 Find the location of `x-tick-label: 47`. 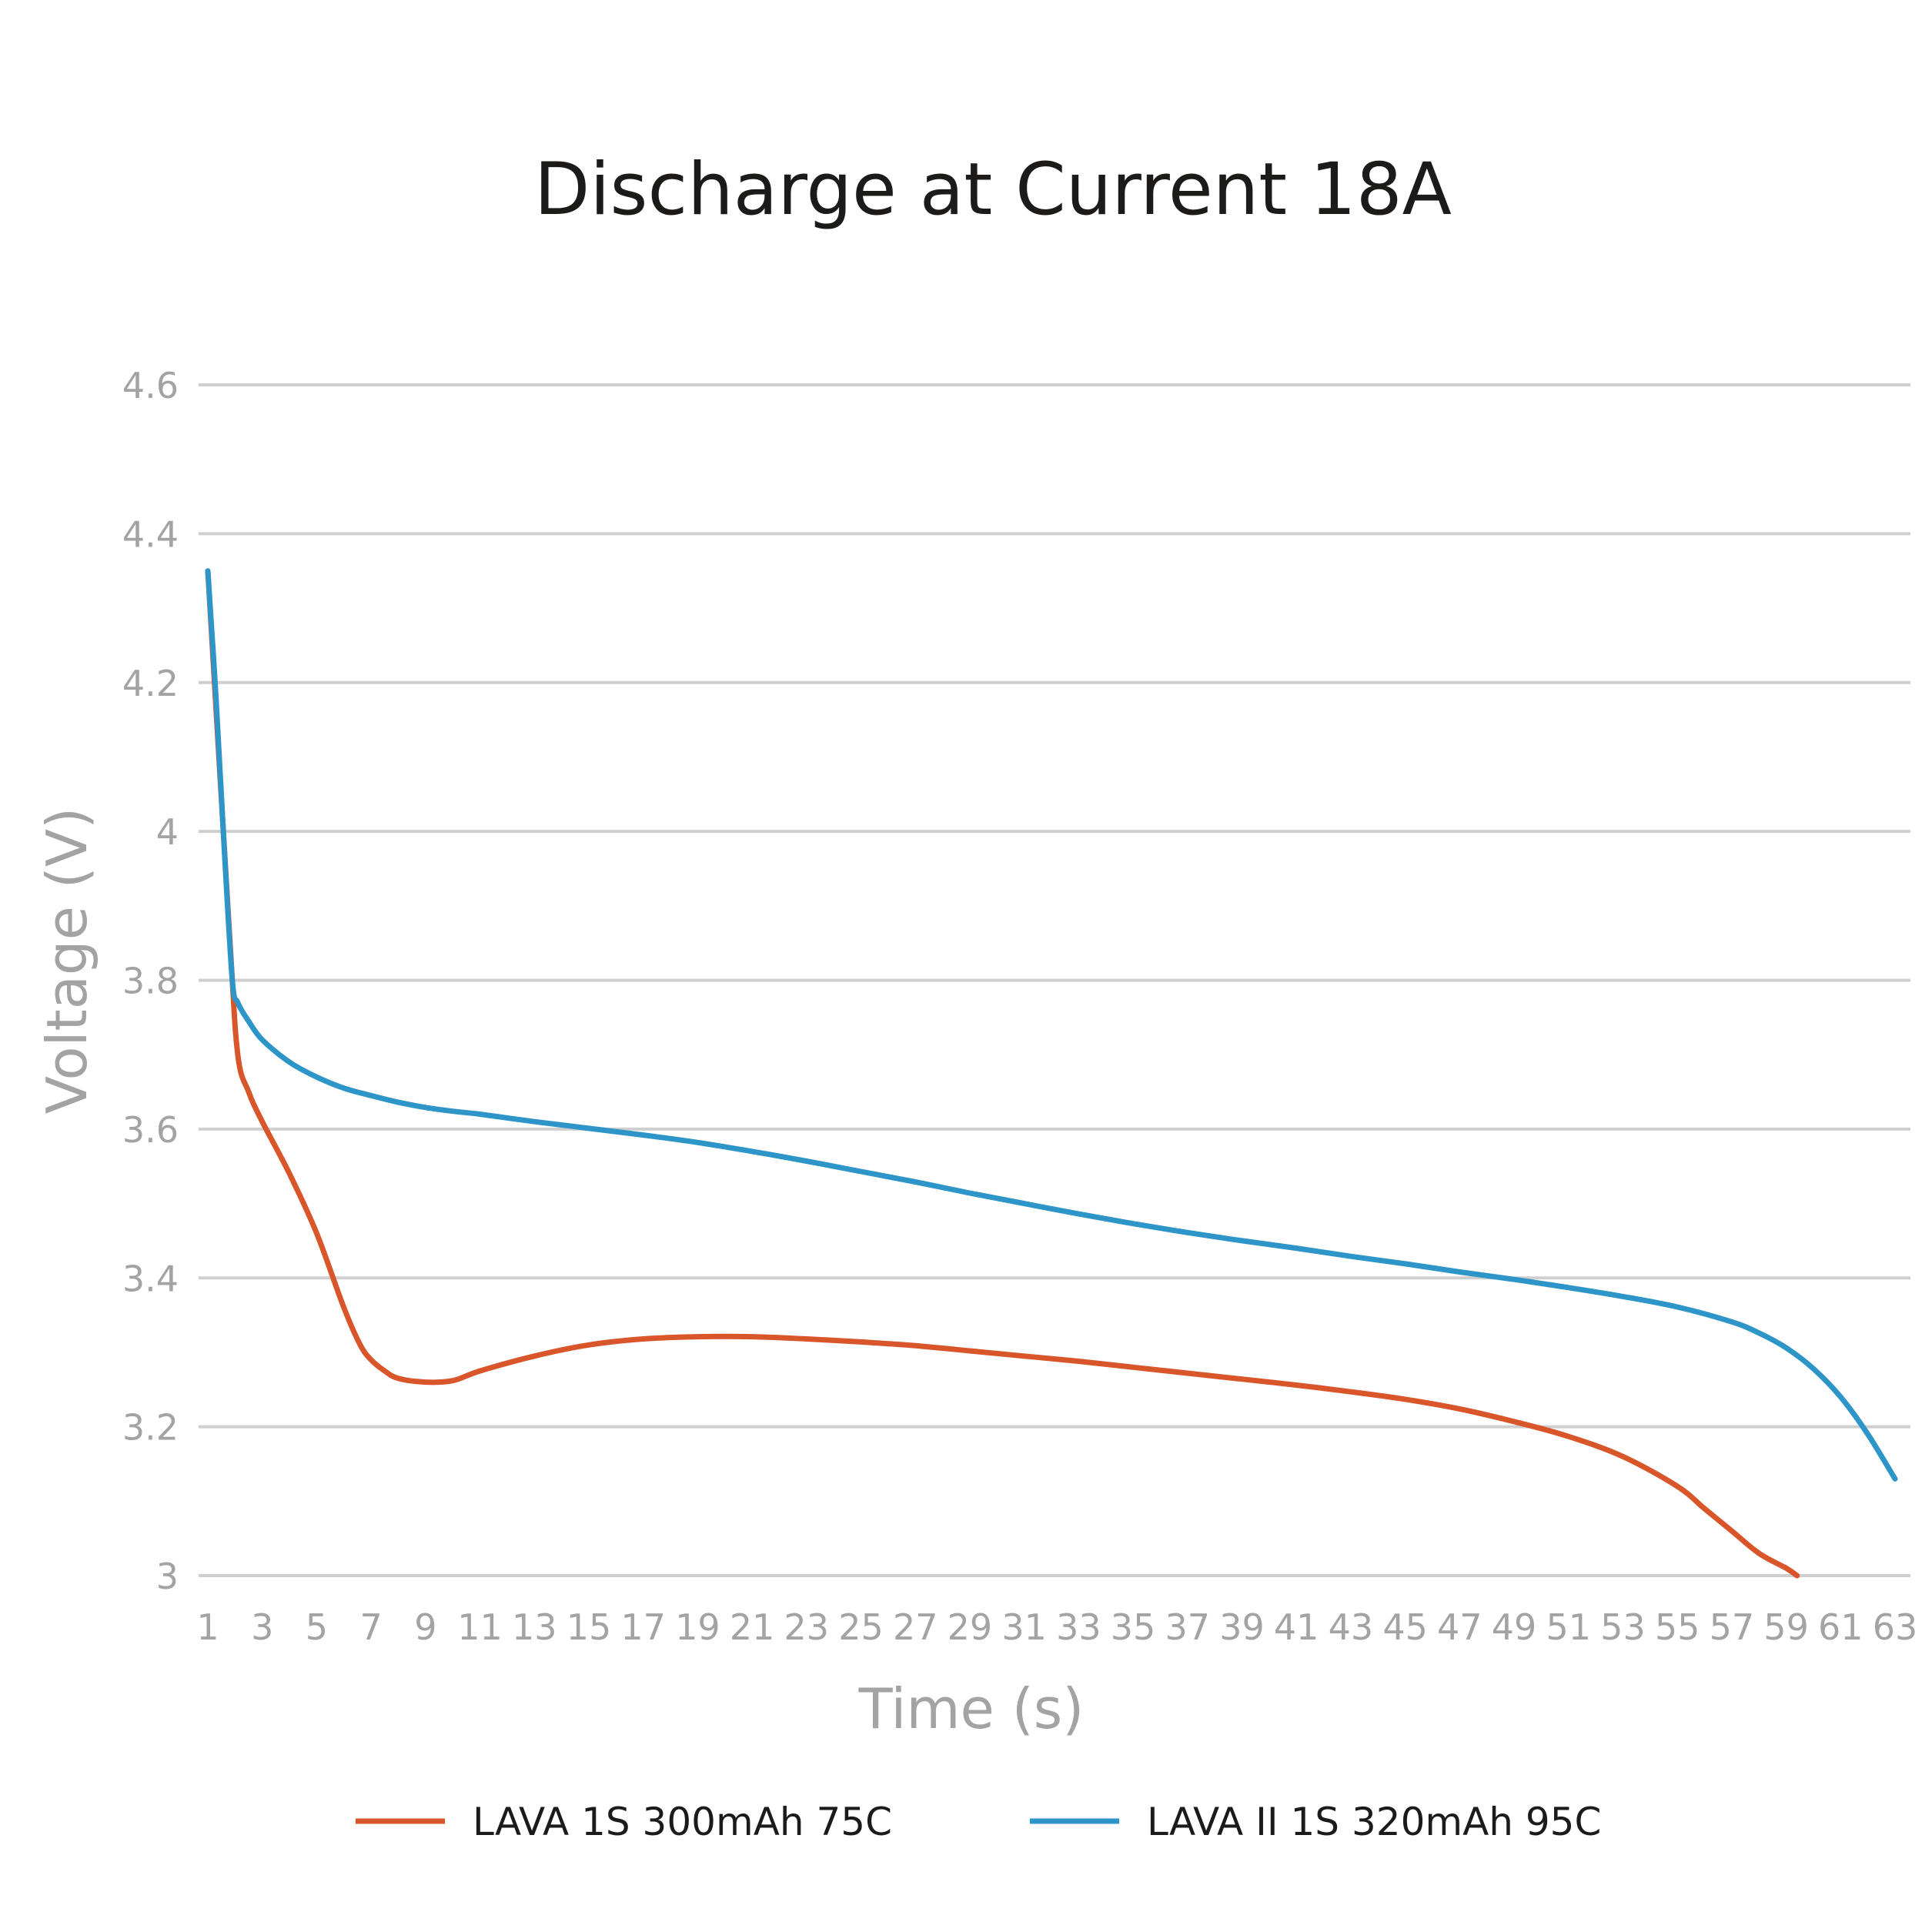

x-tick-label: 47 is located at coordinates (1460, 1627).